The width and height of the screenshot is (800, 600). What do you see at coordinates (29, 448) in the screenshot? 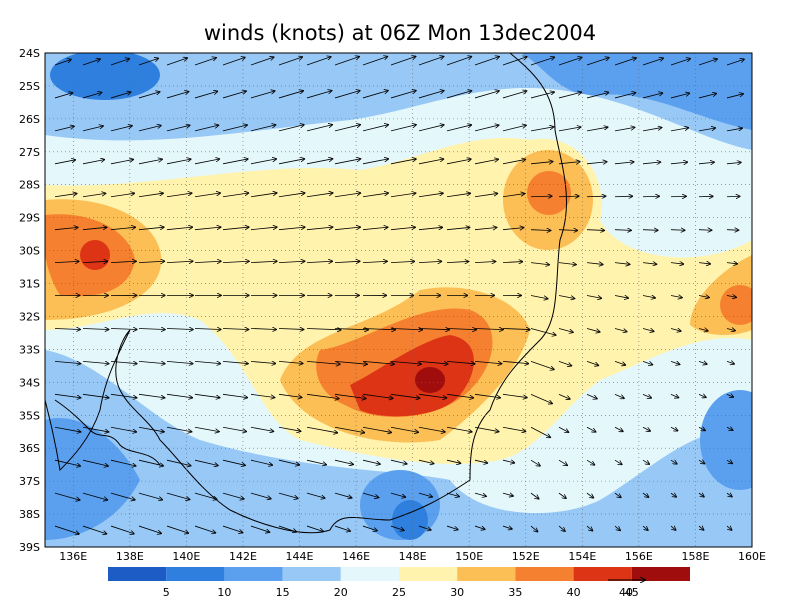
I see `lat-label: 36S` at bounding box center [29, 448].